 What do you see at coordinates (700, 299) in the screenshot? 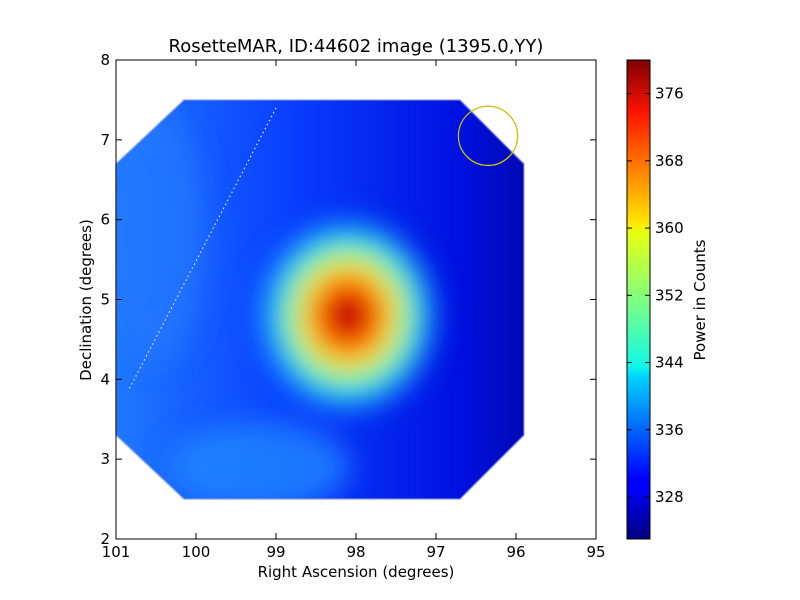
I see `colorbar-label: Power in Counts` at bounding box center [700, 299].